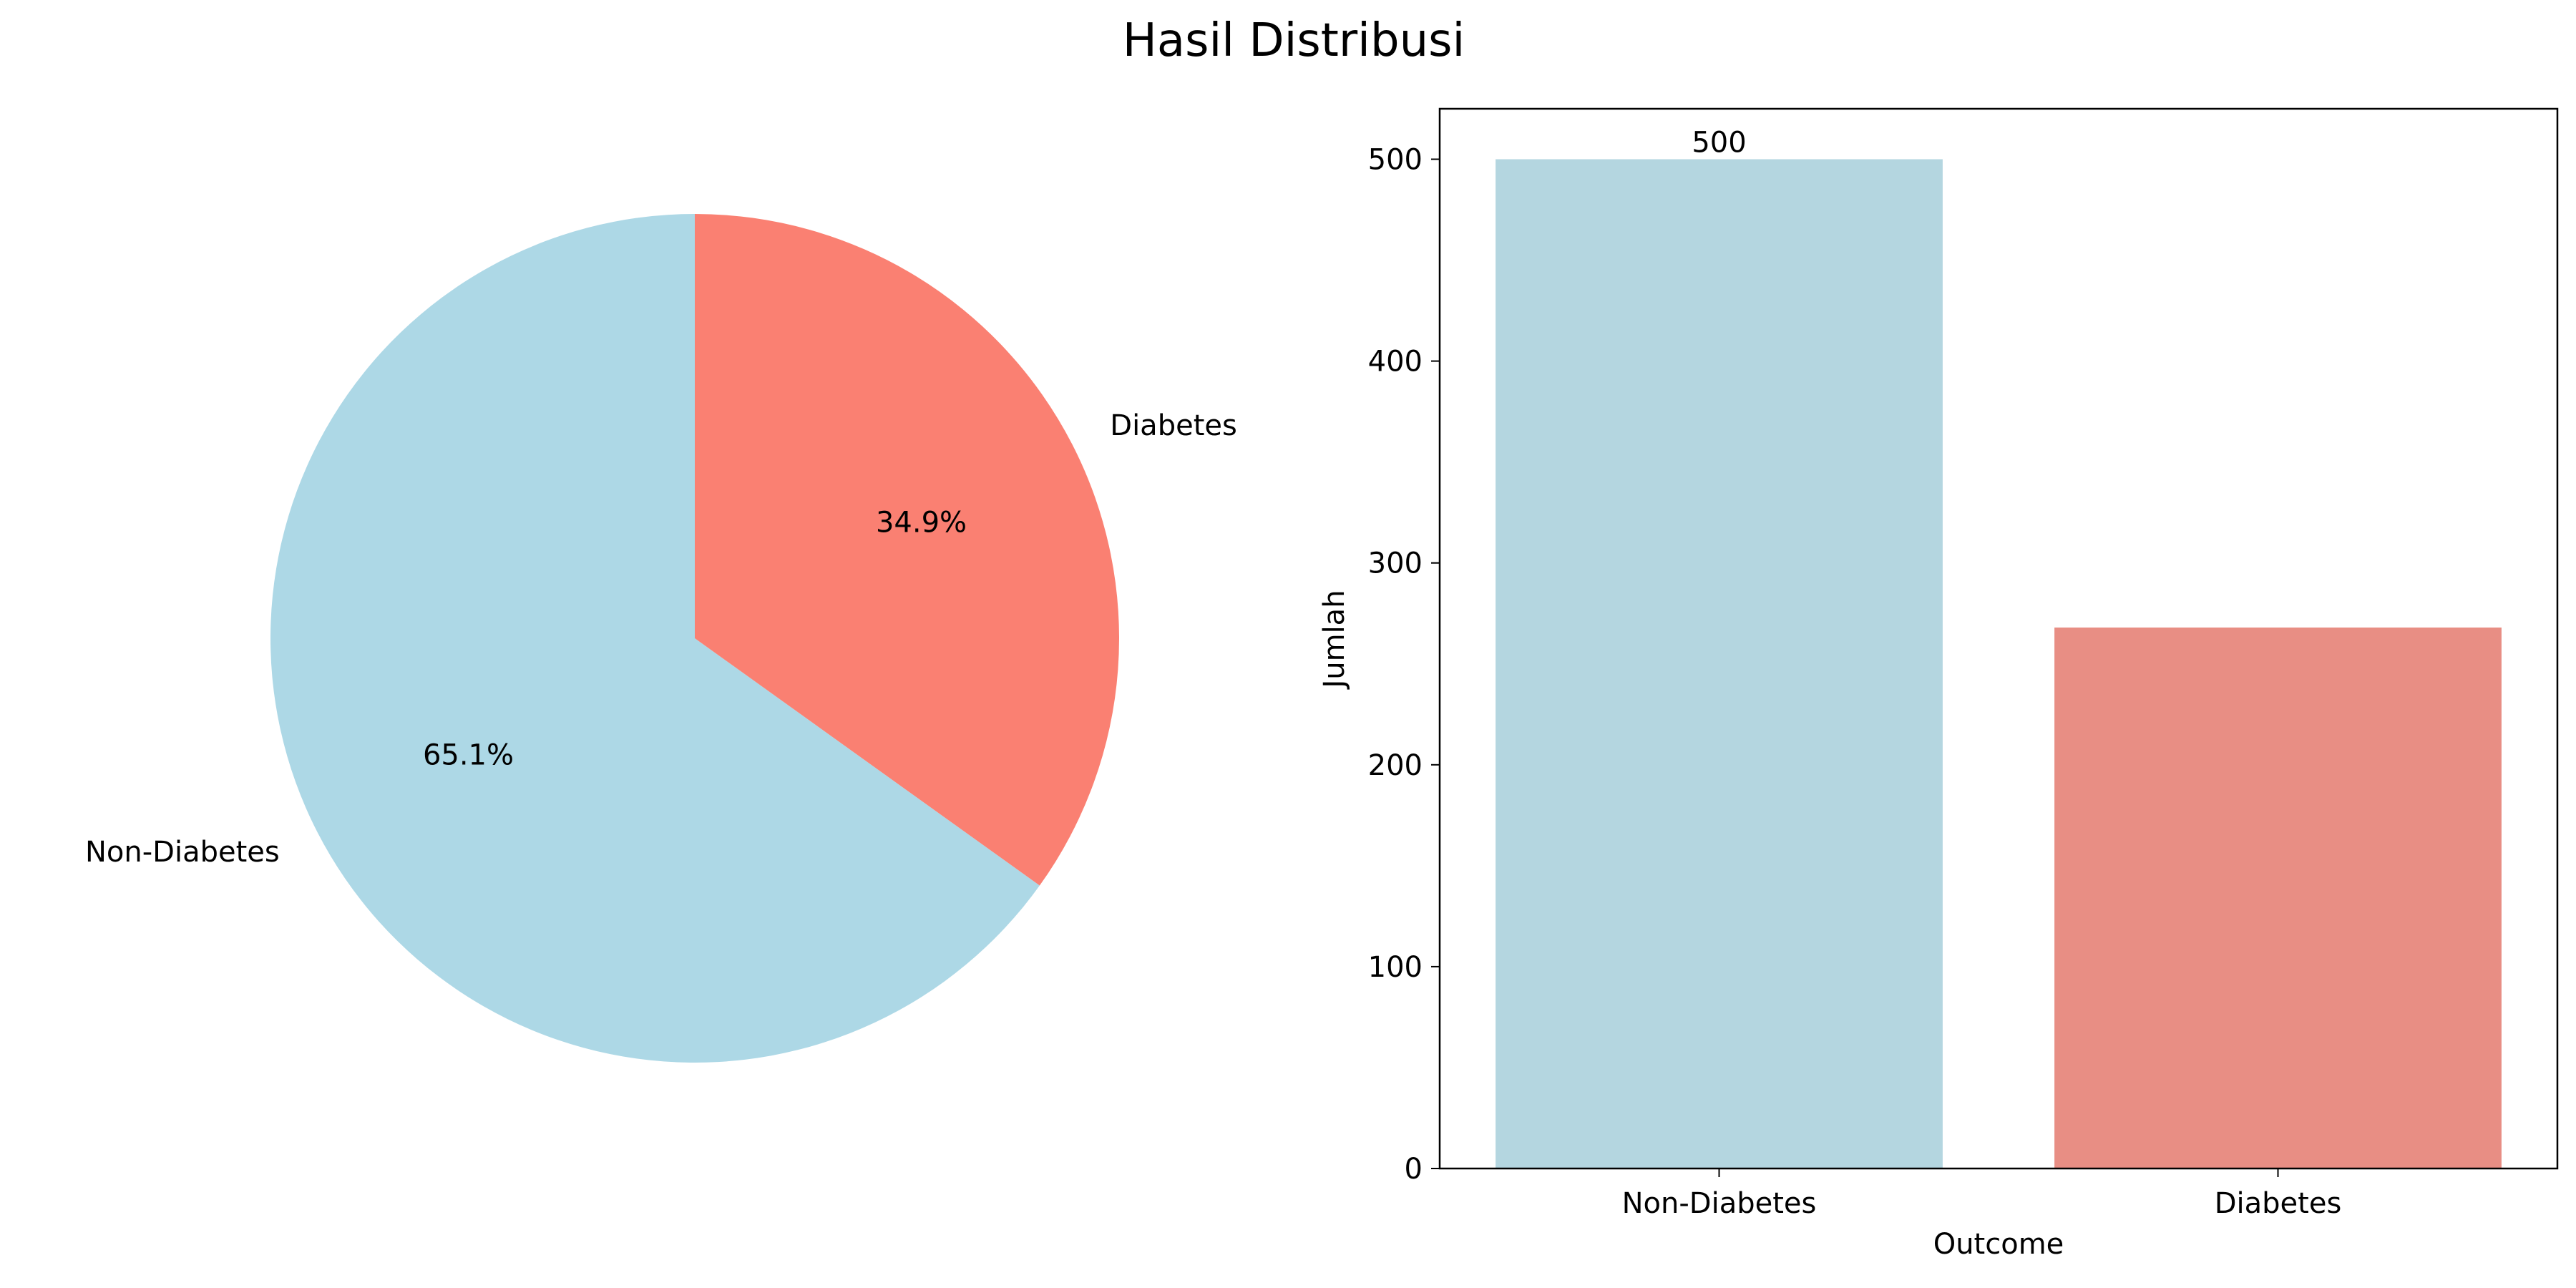  Describe the element at coordinates (1395, 967) in the screenshot. I see `y-tick-label-100: 100` at that location.